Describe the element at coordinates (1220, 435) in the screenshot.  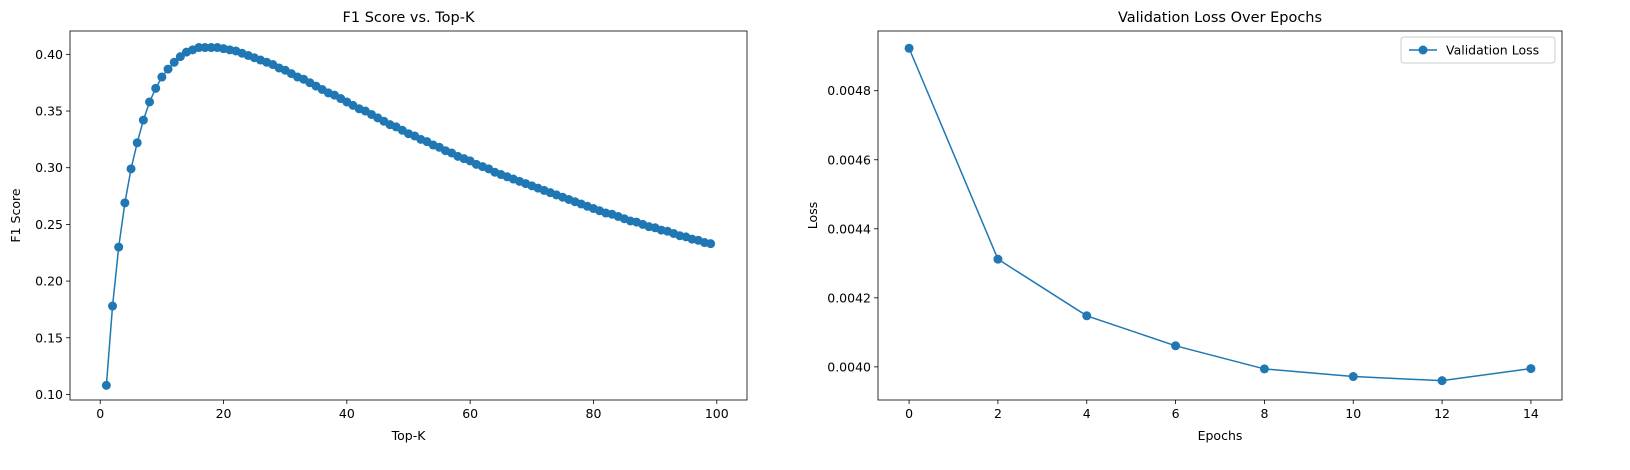
I see `x-axis-label: Epochs` at that location.